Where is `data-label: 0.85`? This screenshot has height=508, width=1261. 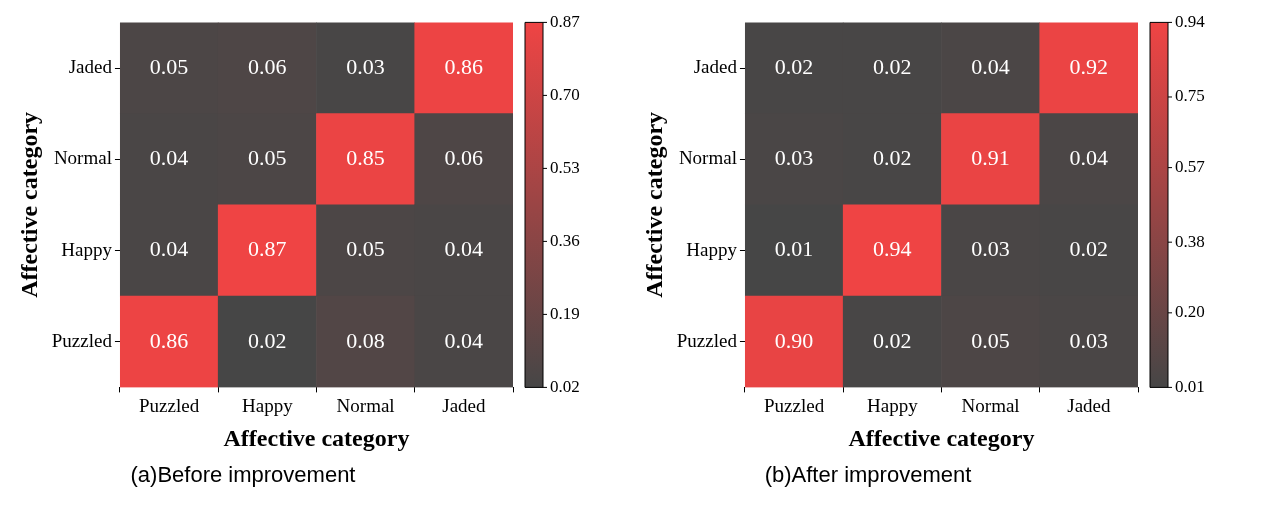 data-label: 0.85 is located at coordinates (365, 158).